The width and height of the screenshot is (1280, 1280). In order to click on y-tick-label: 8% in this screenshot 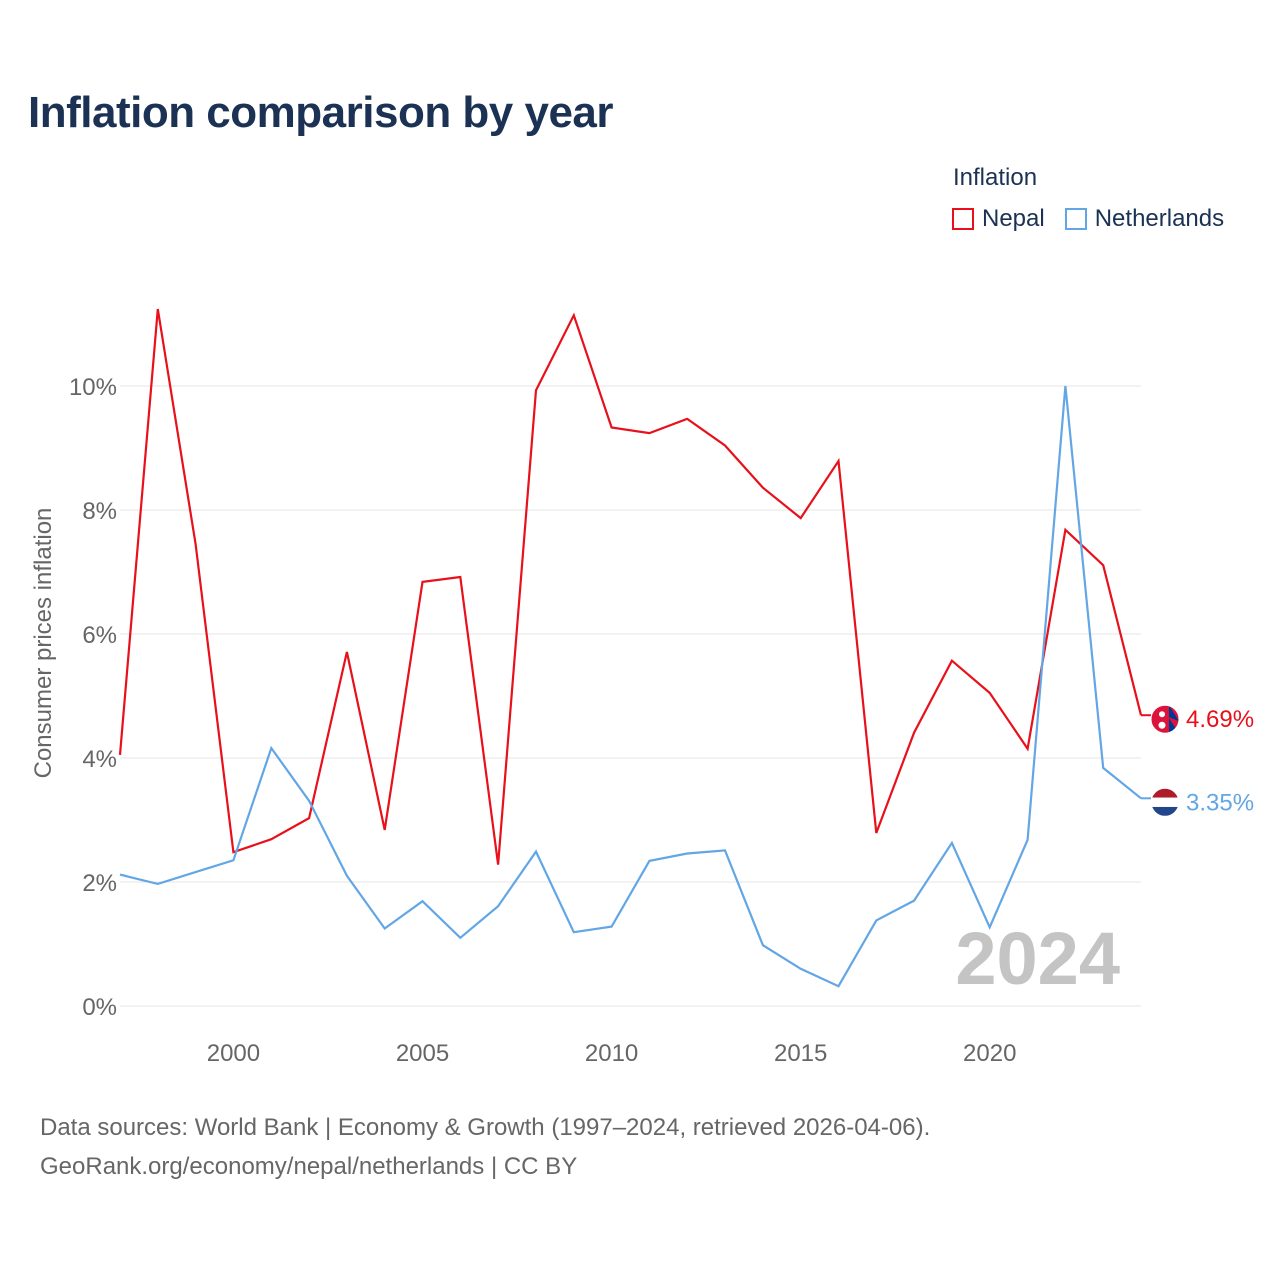, I will do `click(99, 511)`.